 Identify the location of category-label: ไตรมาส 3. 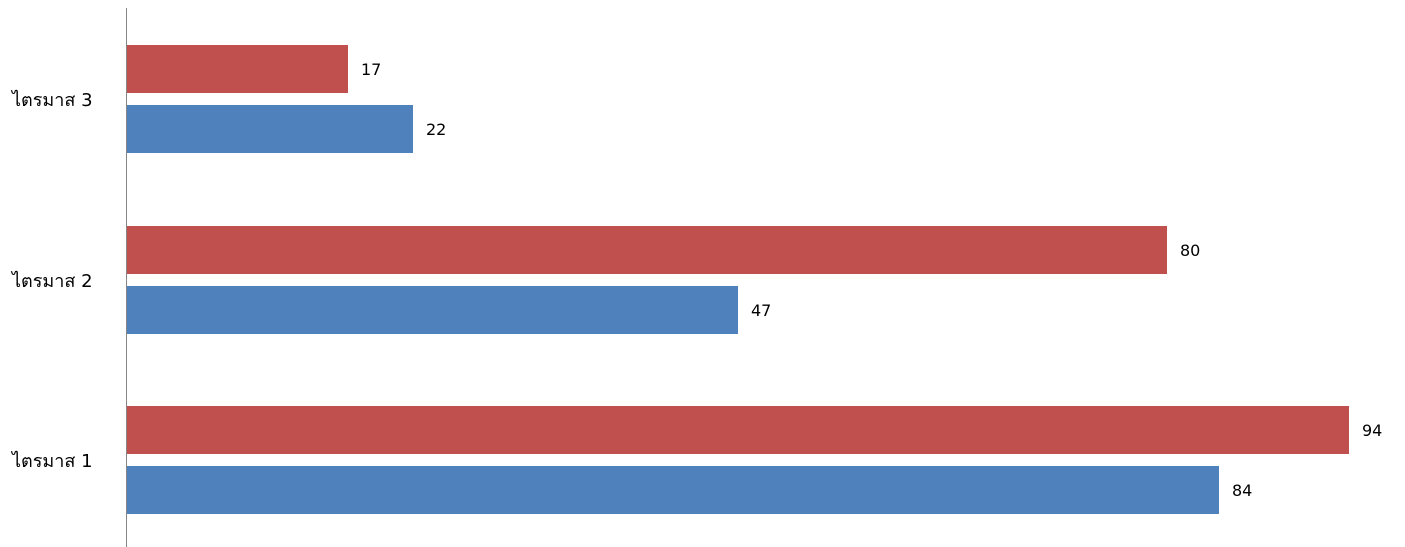
(51, 100).